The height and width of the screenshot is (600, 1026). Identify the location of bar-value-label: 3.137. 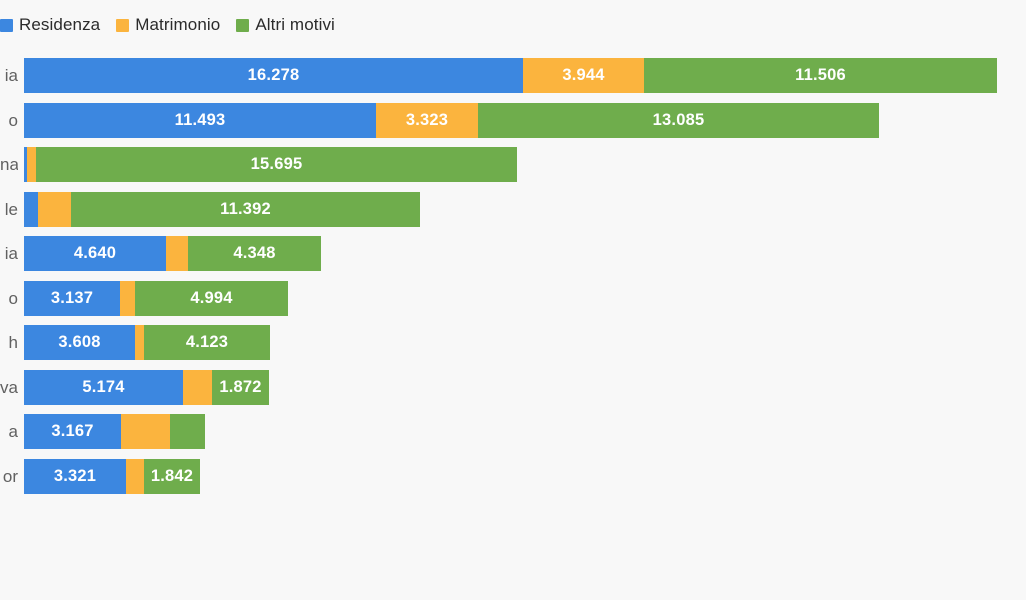
(72, 298).